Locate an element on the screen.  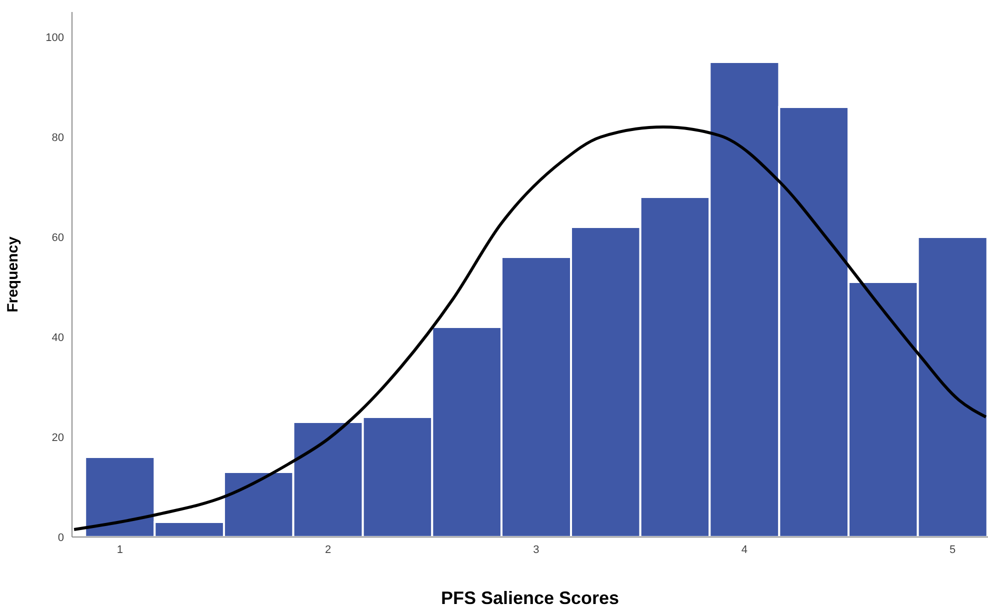
x-tick-label: 2 is located at coordinates (328, 550).